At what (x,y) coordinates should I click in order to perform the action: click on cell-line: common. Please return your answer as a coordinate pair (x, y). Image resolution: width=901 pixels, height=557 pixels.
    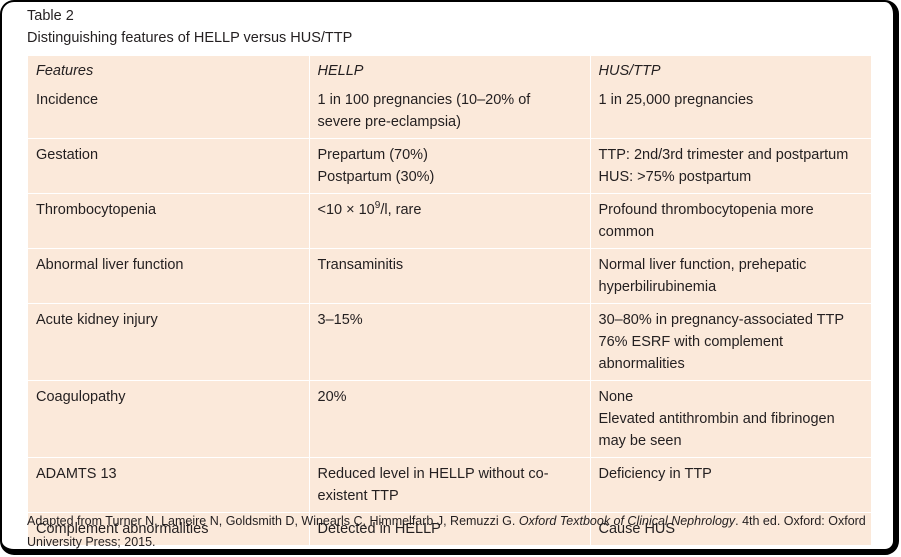
    Looking at the image, I should click on (626, 232).